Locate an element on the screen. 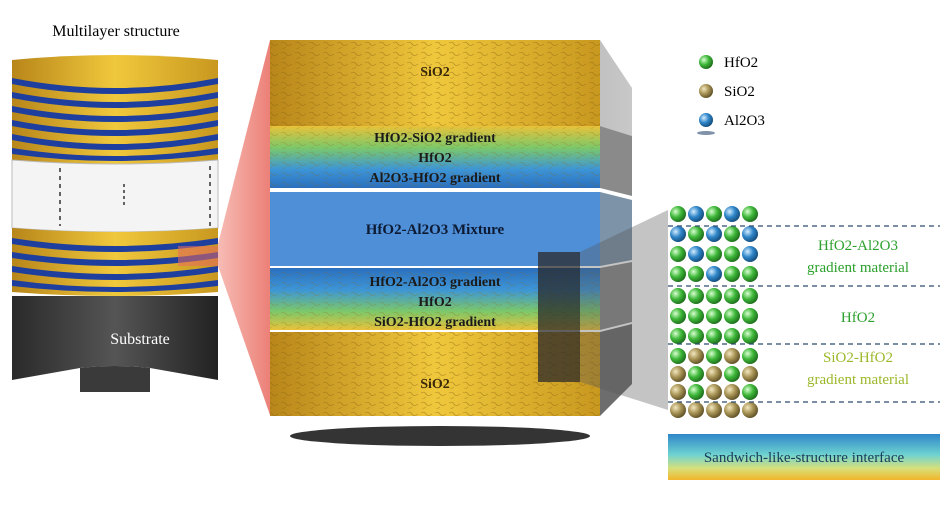 The height and width of the screenshot is (515, 945). lower-stripes is located at coordinates (115, 265).